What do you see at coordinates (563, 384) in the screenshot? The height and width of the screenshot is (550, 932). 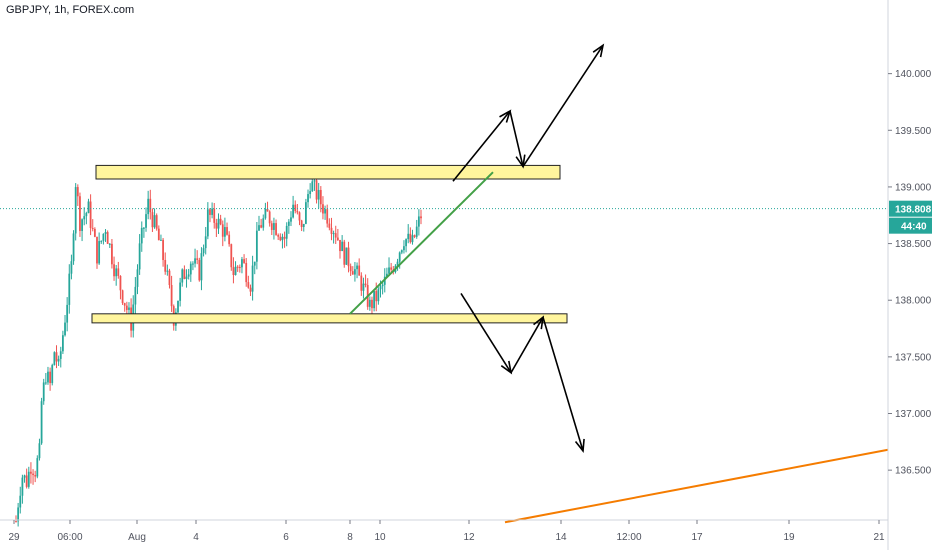 I see `bear-arrow-3-segment` at bounding box center [563, 384].